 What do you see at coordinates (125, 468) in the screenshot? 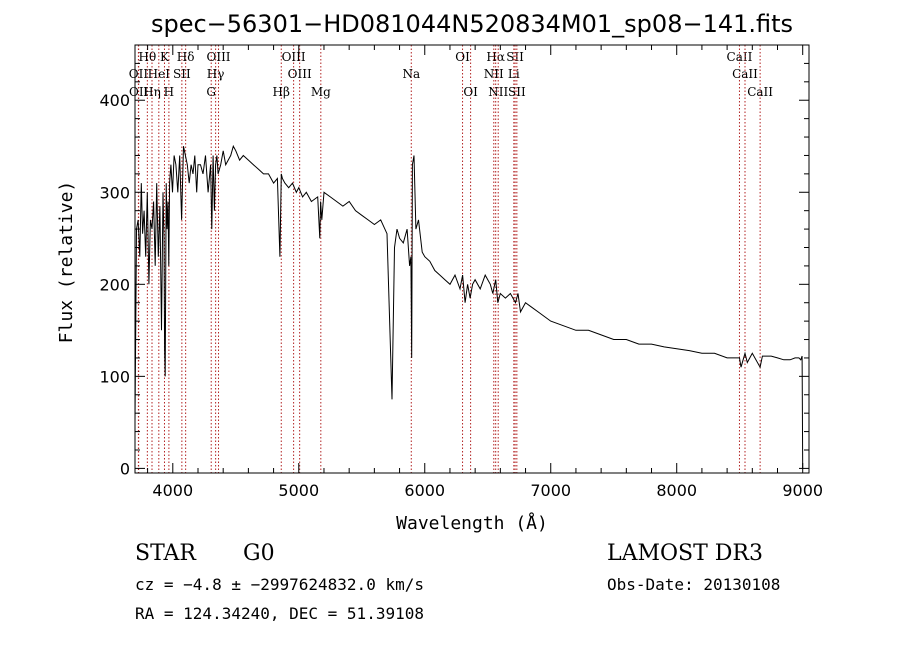
I see `y-tick-label: 0` at bounding box center [125, 468].